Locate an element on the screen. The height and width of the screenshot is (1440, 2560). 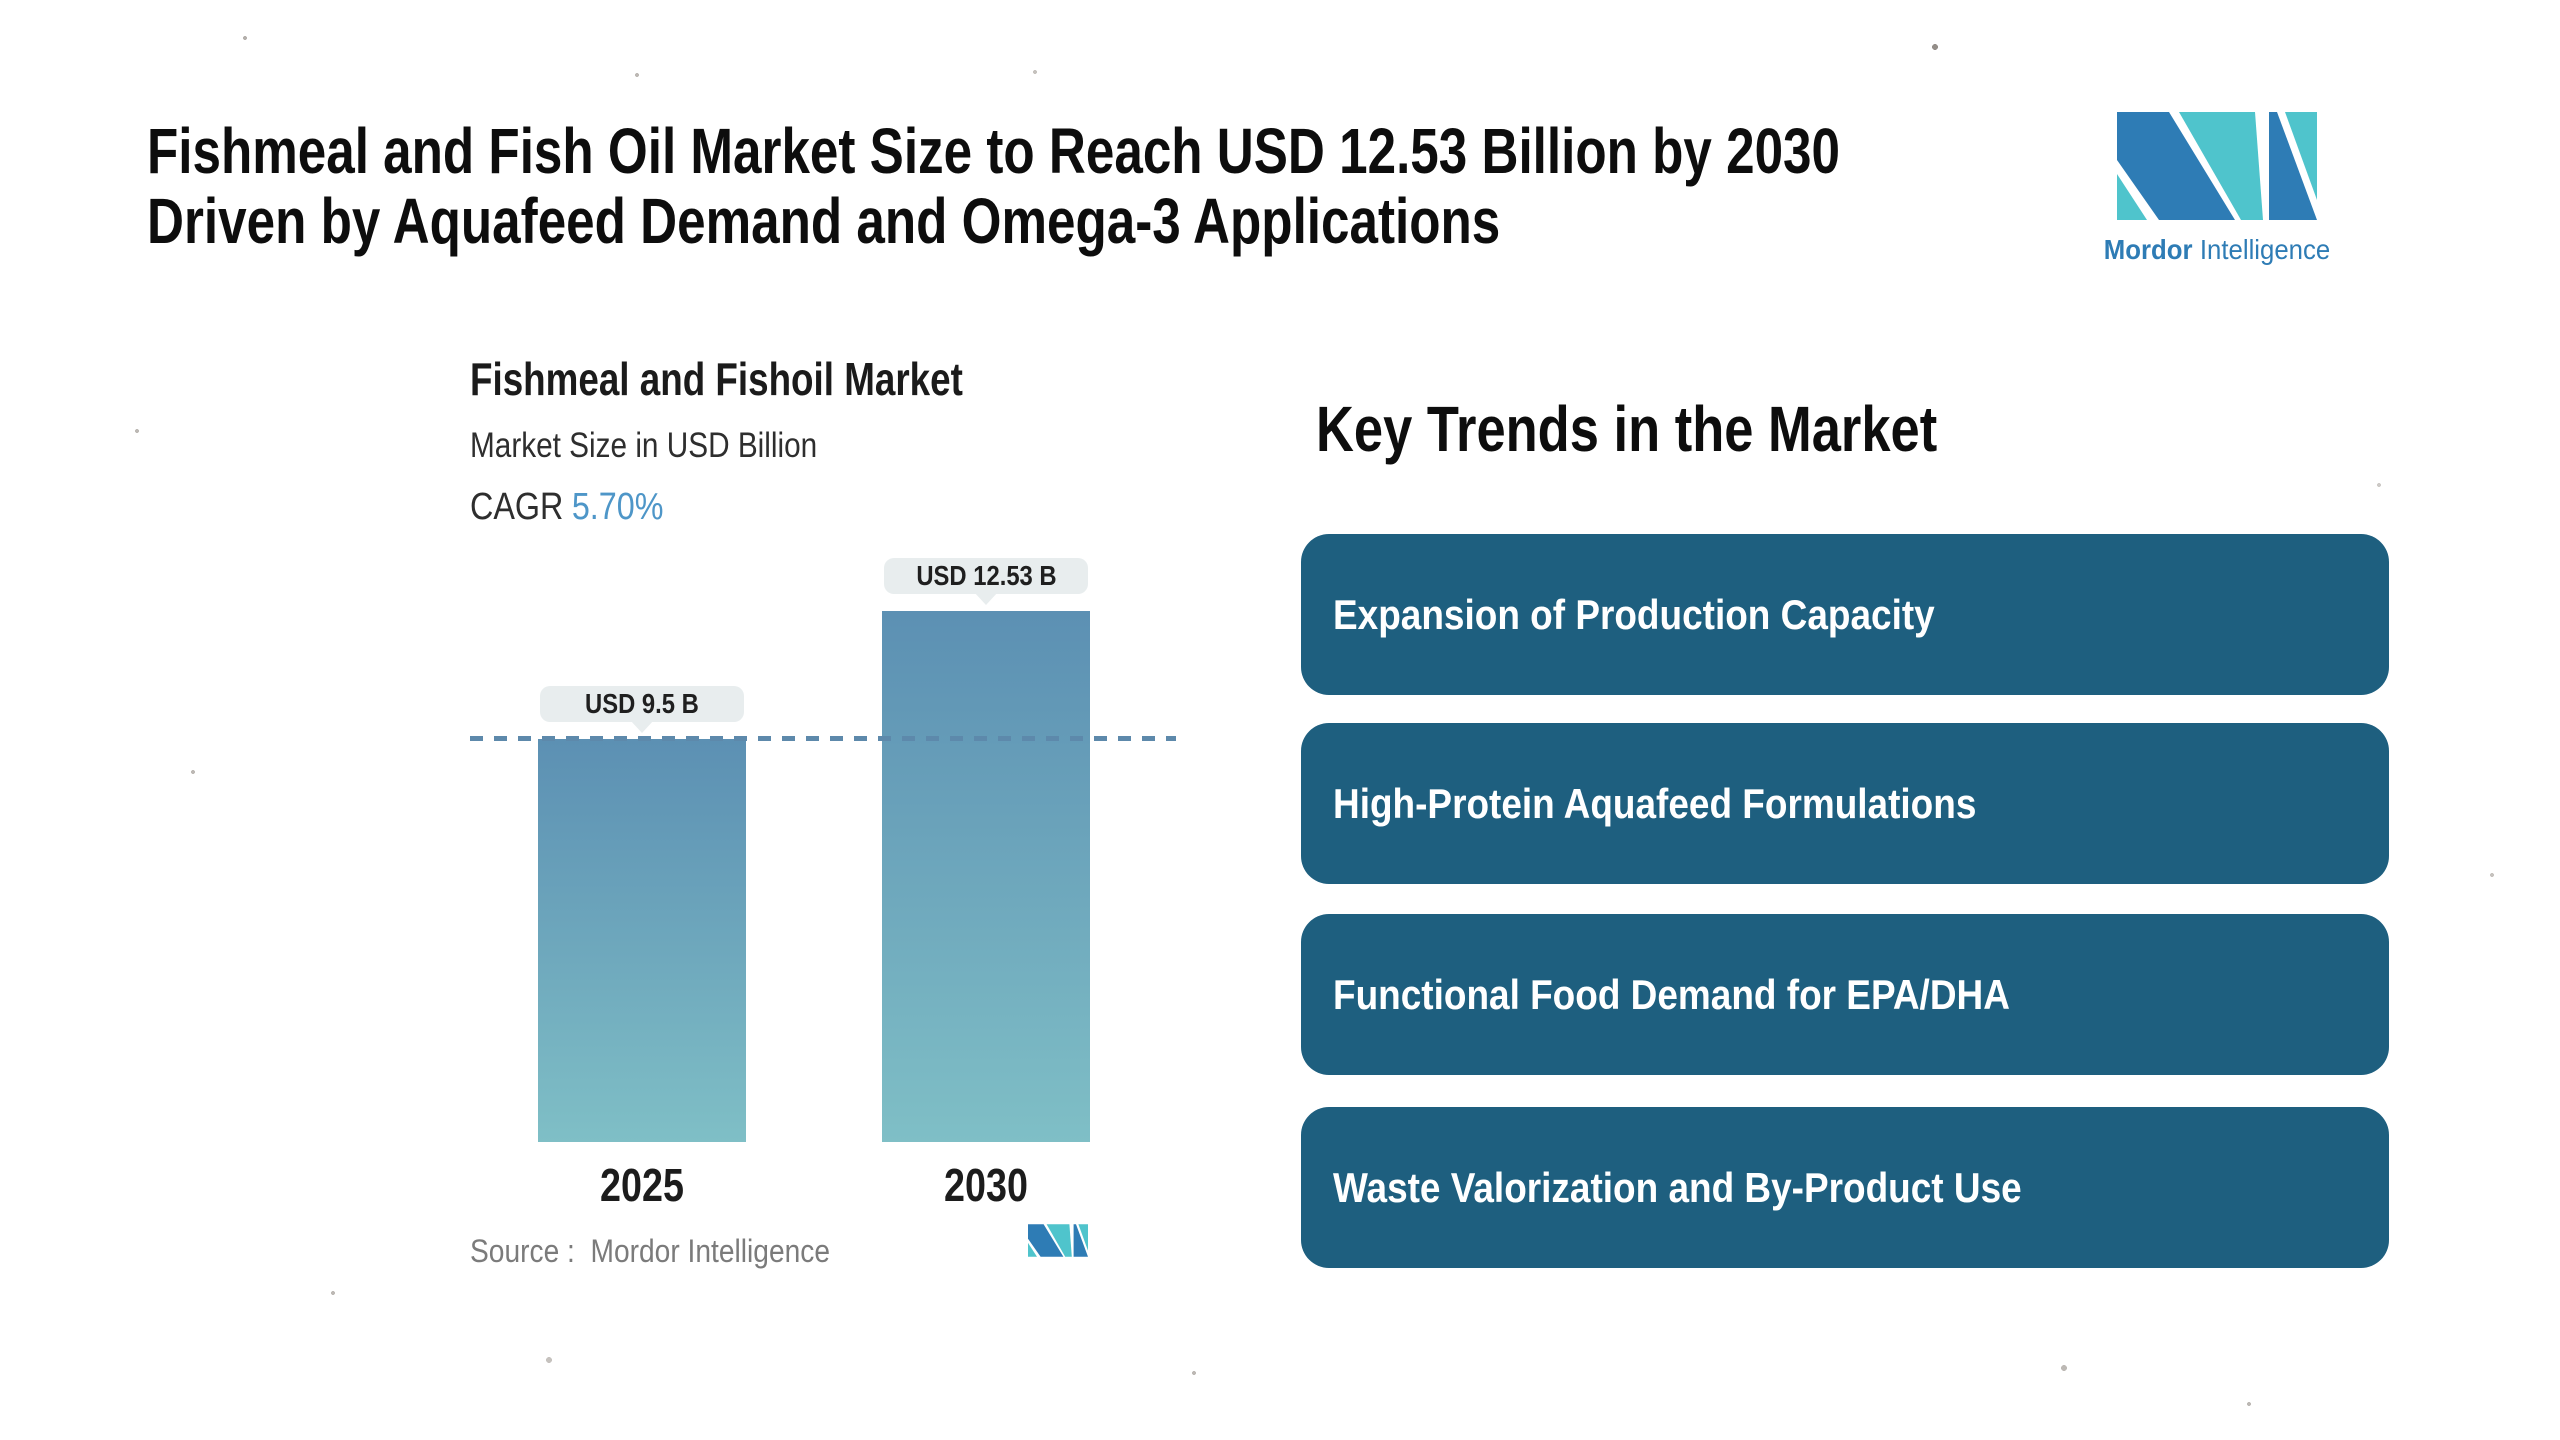
value-callout-box: USD 9.5 B is located at coordinates (642, 704).